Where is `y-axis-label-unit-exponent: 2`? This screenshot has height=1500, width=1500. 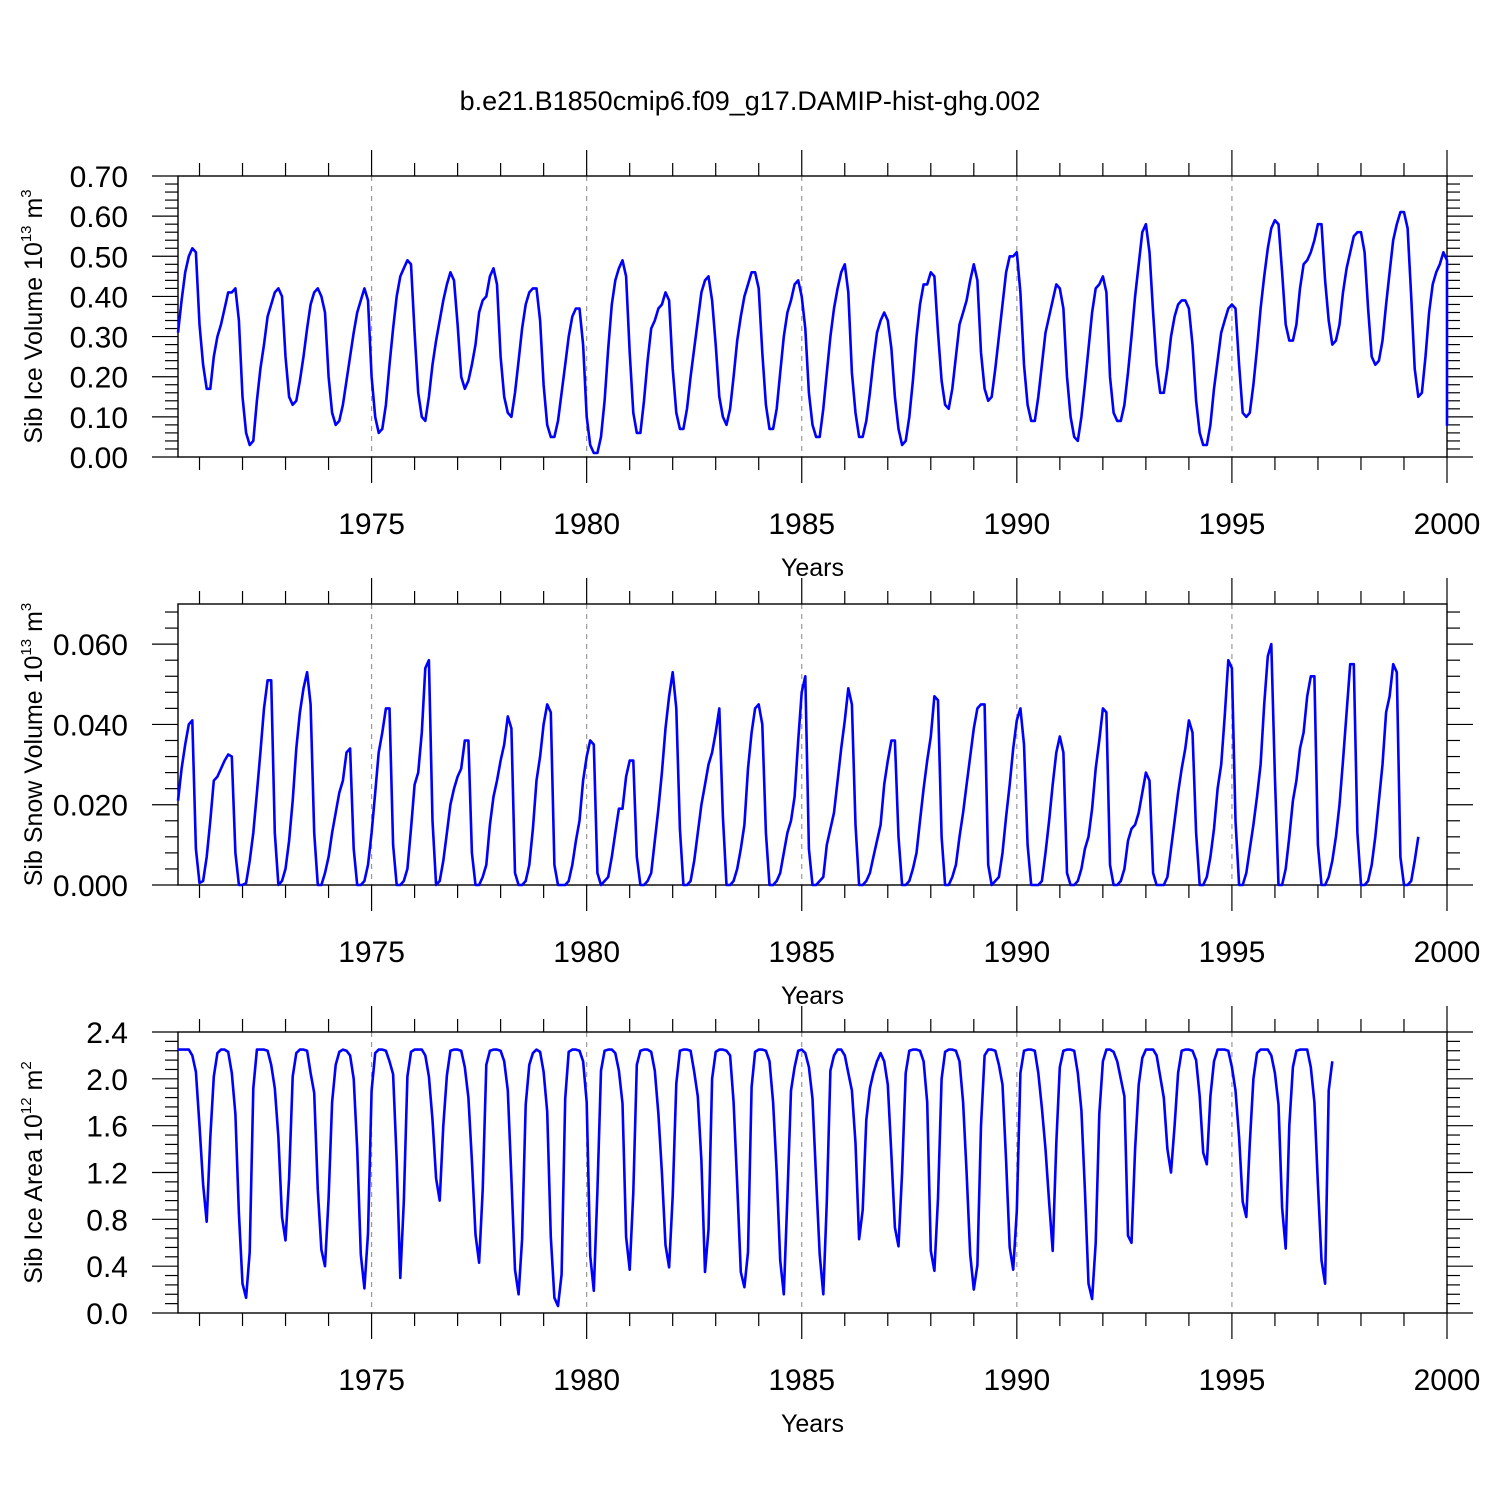 y-axis-label-unit-exponent: 2 is located at coordinates (26, 1065).